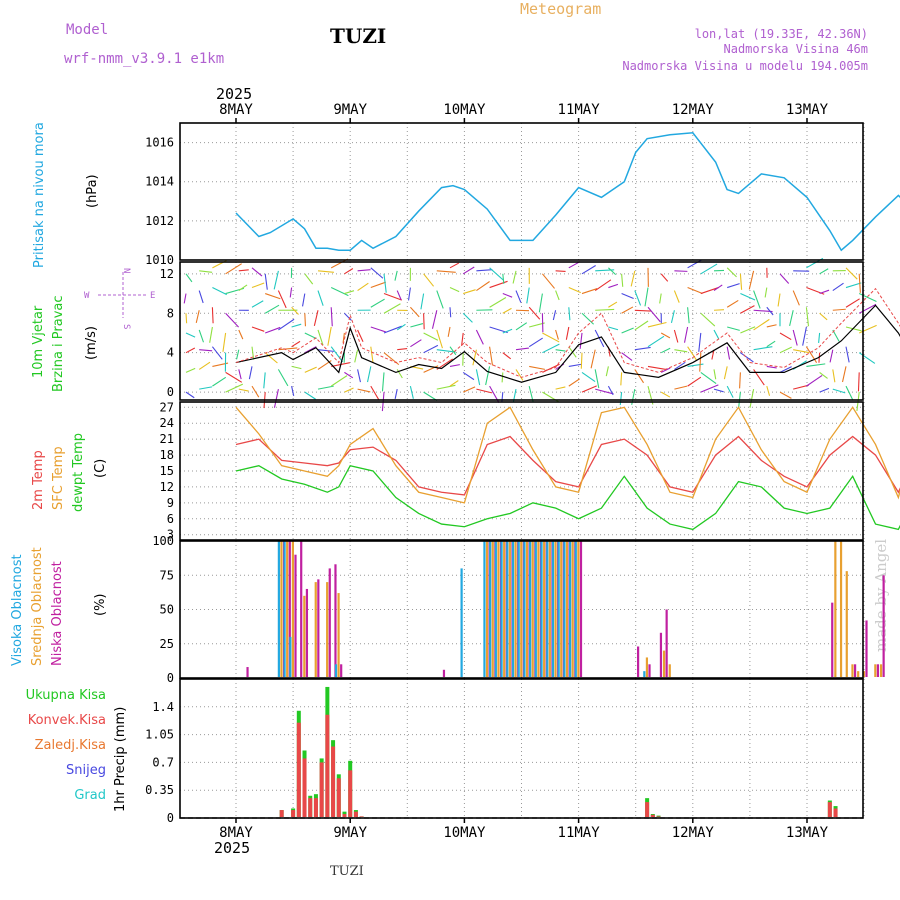 This screenshot has height=900, width=900. I want to click on y-tick-label: 0, so click(170, 818).